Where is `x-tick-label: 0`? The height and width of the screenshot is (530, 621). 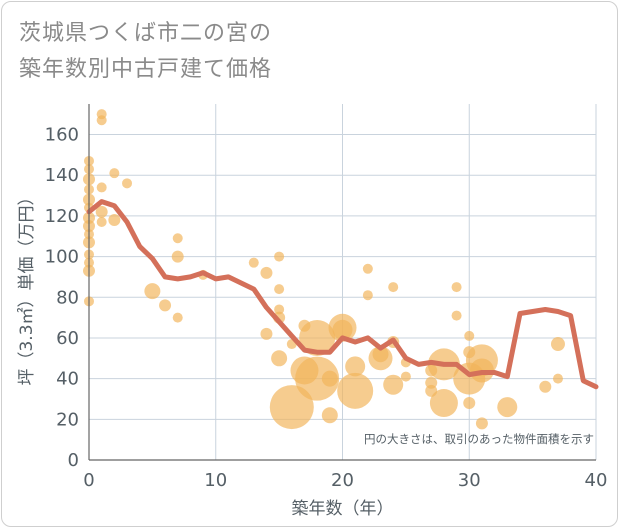
x-tick-label: 0 is located at coordinates (88, 480).